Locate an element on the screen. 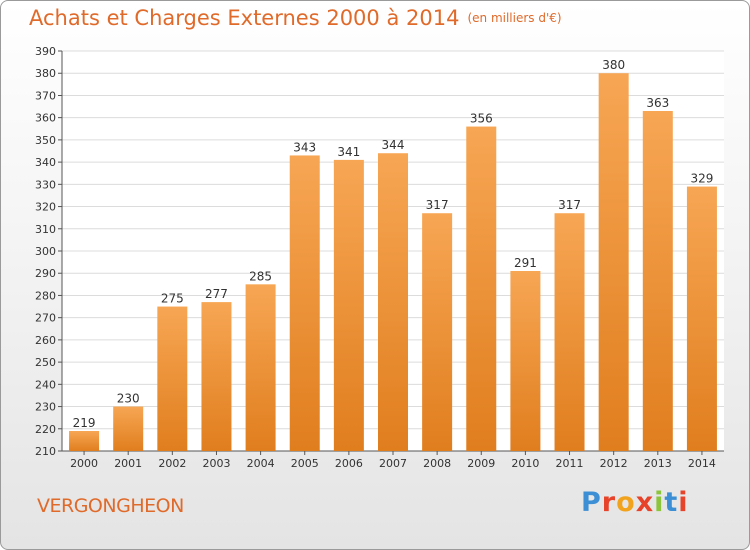  bar-2000 is located at coordinates (84, 441).